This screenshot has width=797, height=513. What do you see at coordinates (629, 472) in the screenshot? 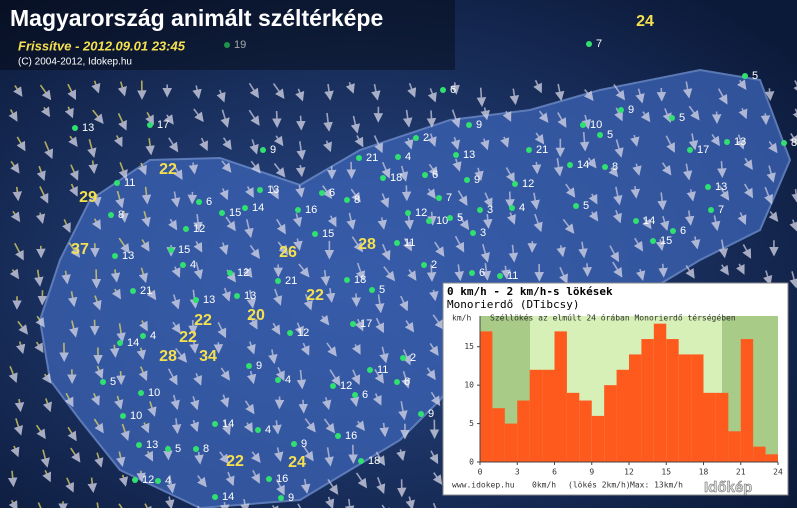
I see `x-tick-label: 12` at bounding box center [629, 472].